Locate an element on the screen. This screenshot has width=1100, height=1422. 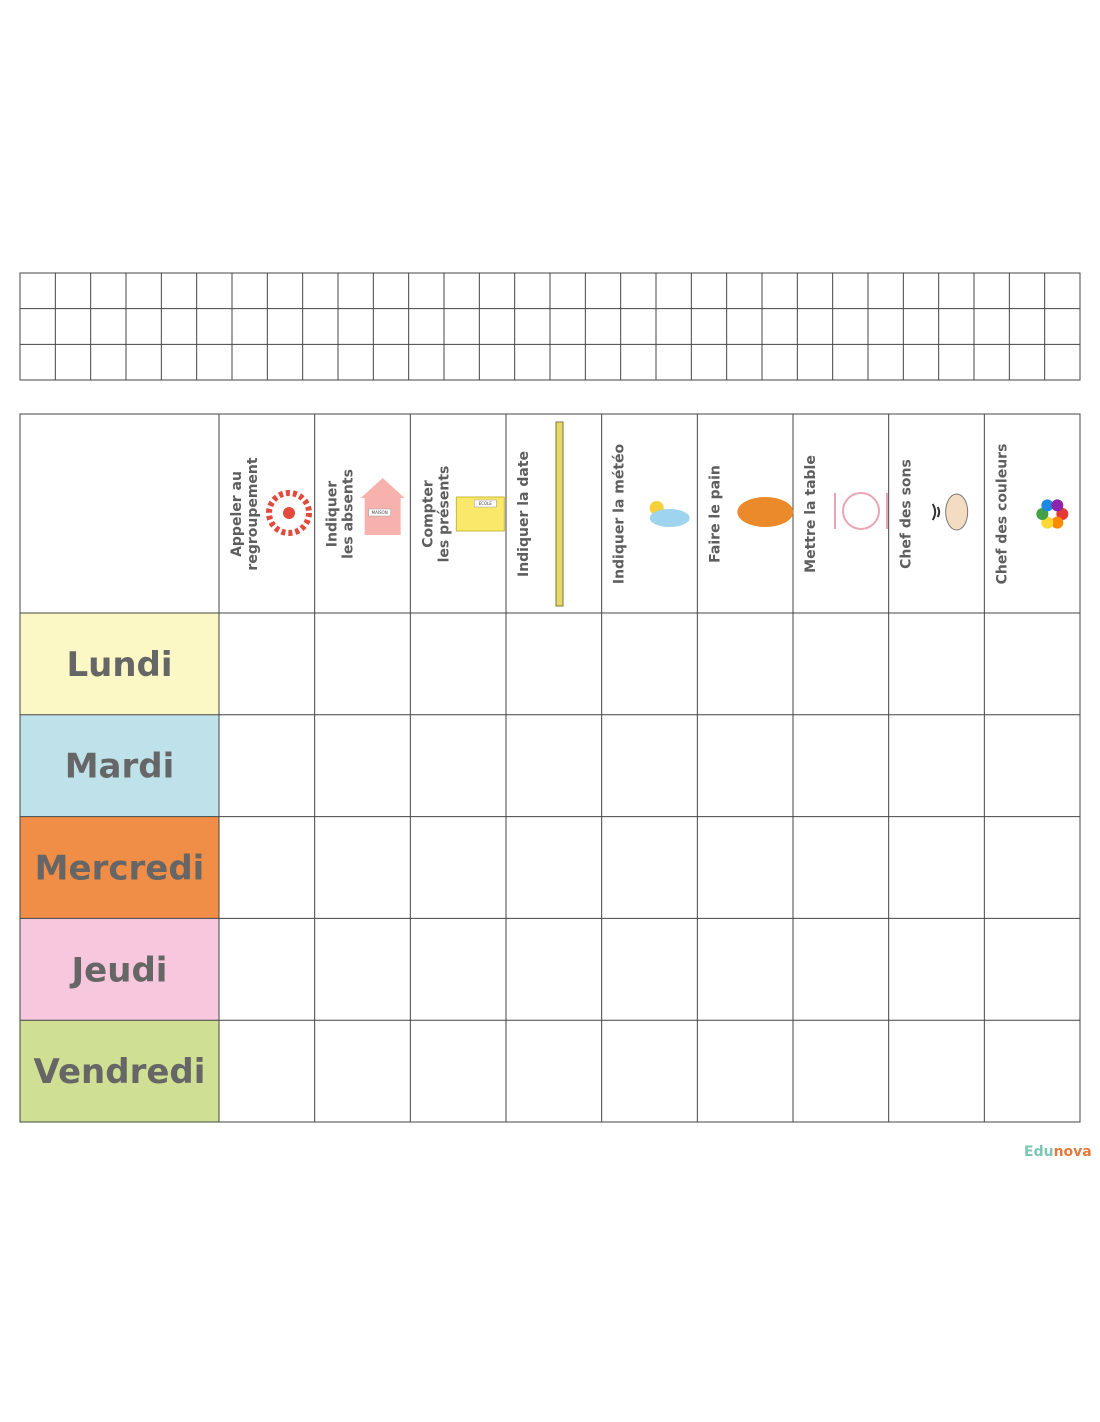
task-label: regroupement is located at coordinates (253, 513).